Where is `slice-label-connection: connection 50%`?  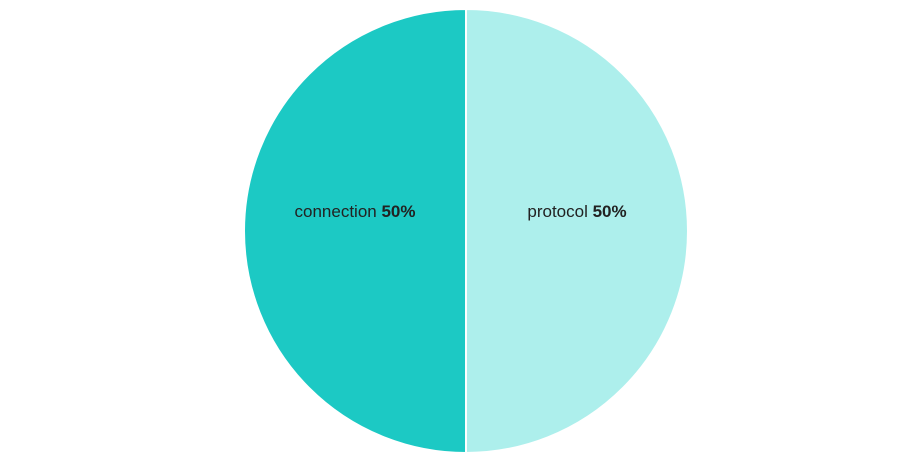 slice-label-connection: connection 50% is located at coordinates (355, 211).